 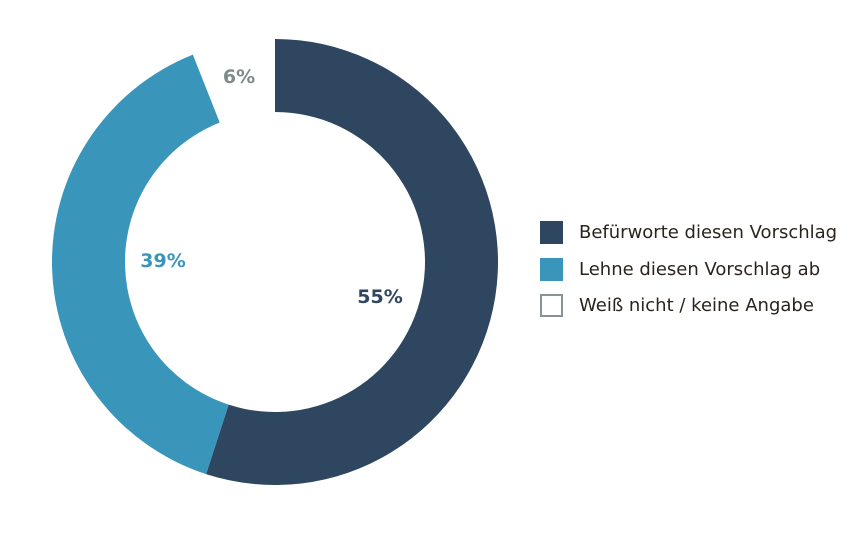 I want to click on legend-item-weiss-nicht: Weiß nicht / keine Angabe, so click(x=677, y=305).